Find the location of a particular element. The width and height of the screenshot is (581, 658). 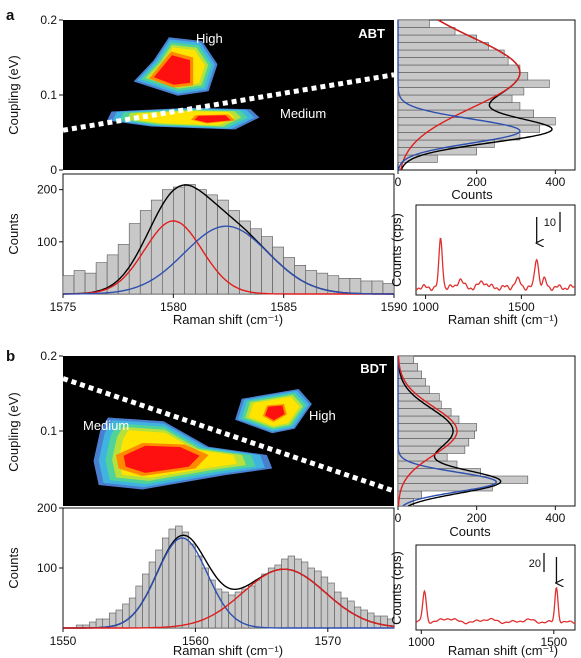

coupling-hist-bars-a is located at coordinates (476, 91).